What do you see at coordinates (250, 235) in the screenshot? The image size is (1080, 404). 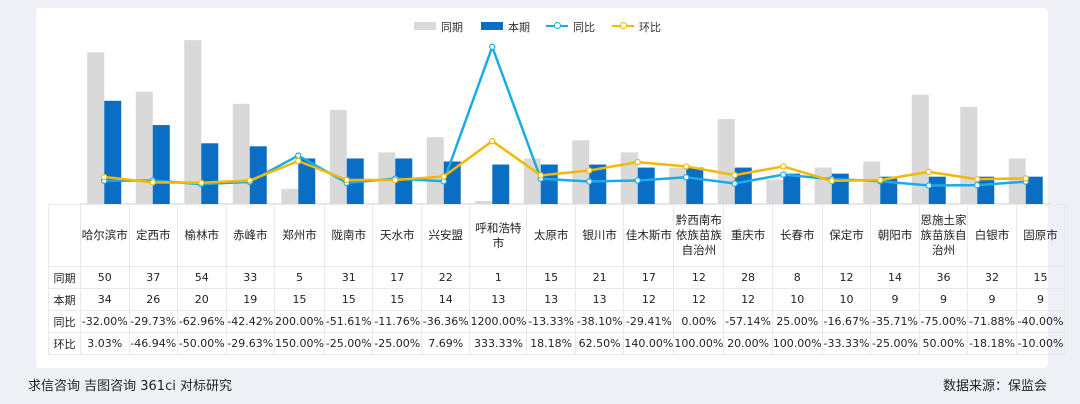 I see `category-label: 赤峰市` at bounding box center [250, 235].